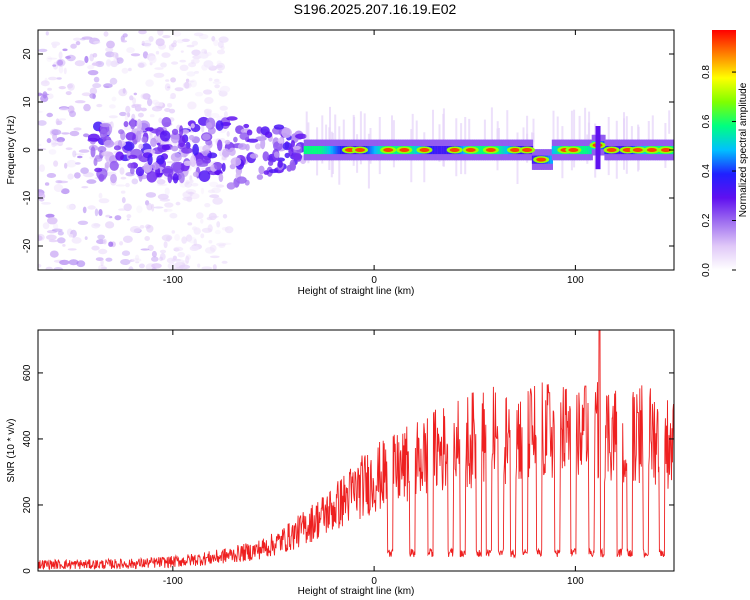 This screenshot has width=750, height=600. What do you see at coordinates (374, 581) in the screenshot?
I see `x-tick-label: 0` at bounding box center [374, 581].